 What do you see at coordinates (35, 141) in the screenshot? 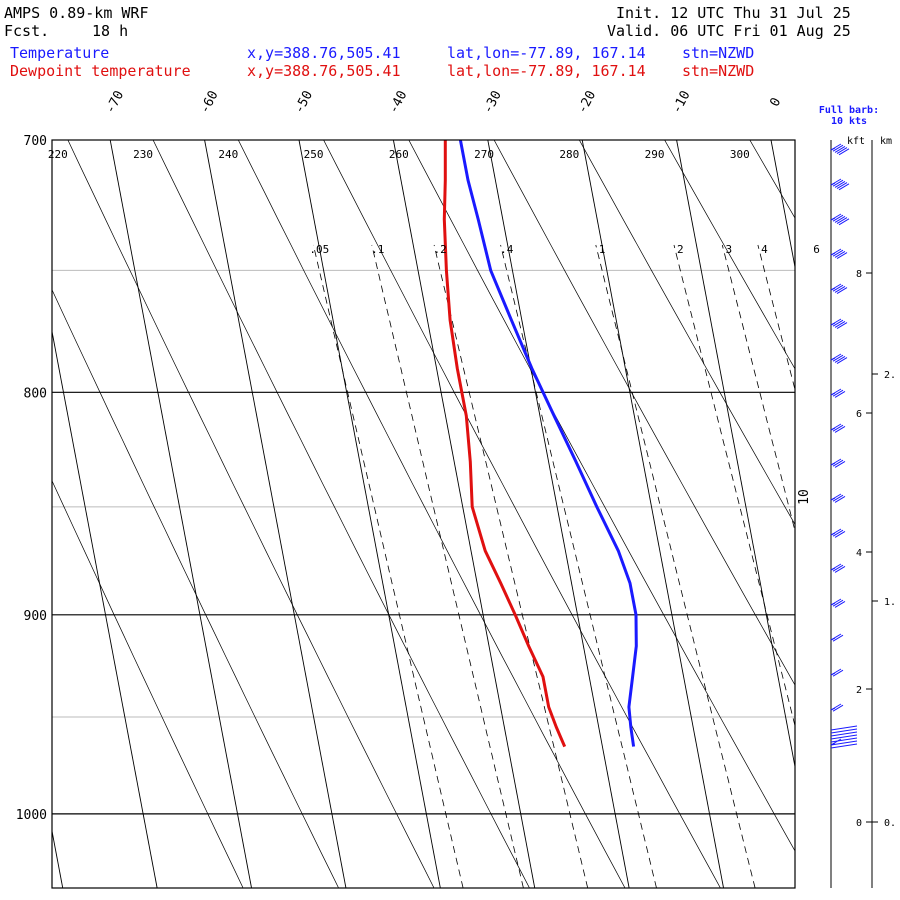
I see `pressure-label-700: 700` at bounding box center [35, 141].